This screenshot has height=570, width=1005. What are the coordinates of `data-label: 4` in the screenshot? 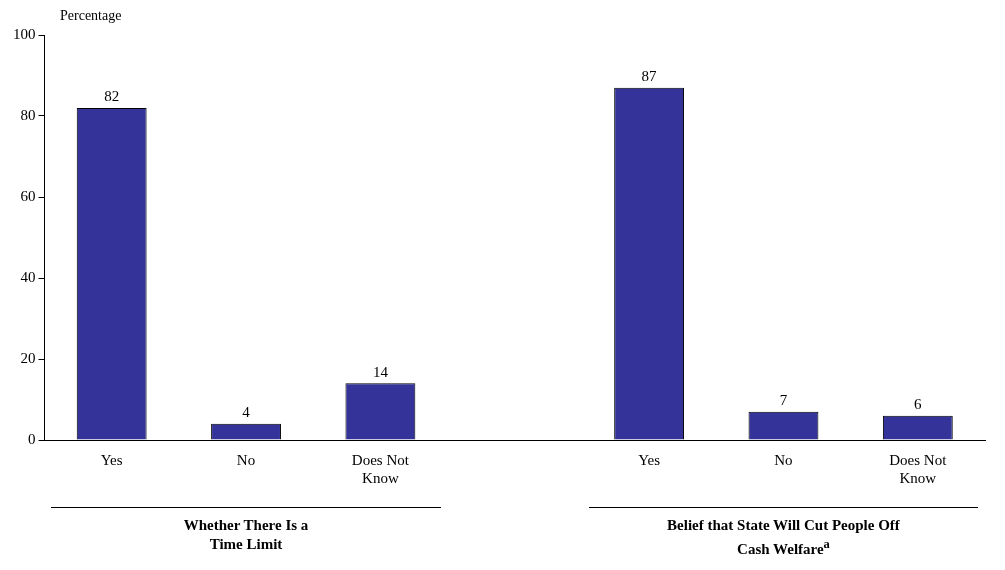 It's located at (246, 412).